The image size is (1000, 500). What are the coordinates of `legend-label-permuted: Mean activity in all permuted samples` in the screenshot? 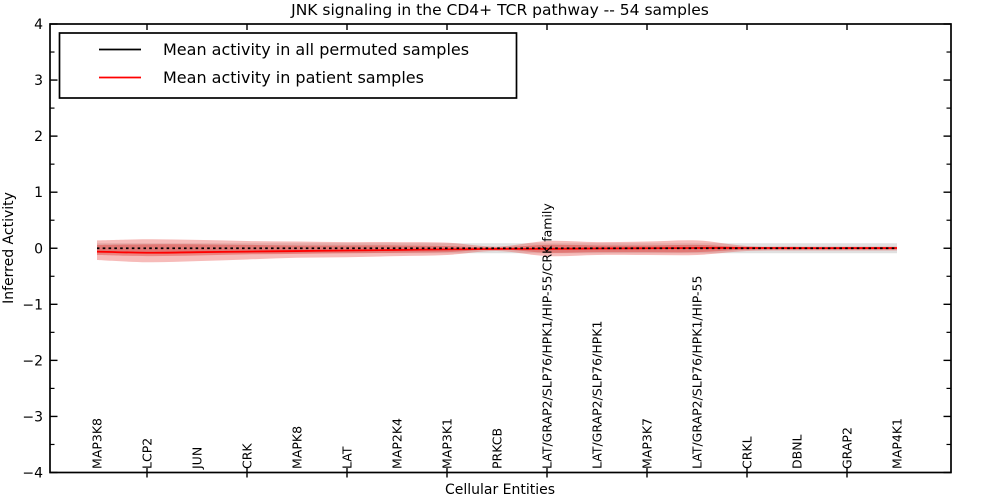 It's located at (316, 49).